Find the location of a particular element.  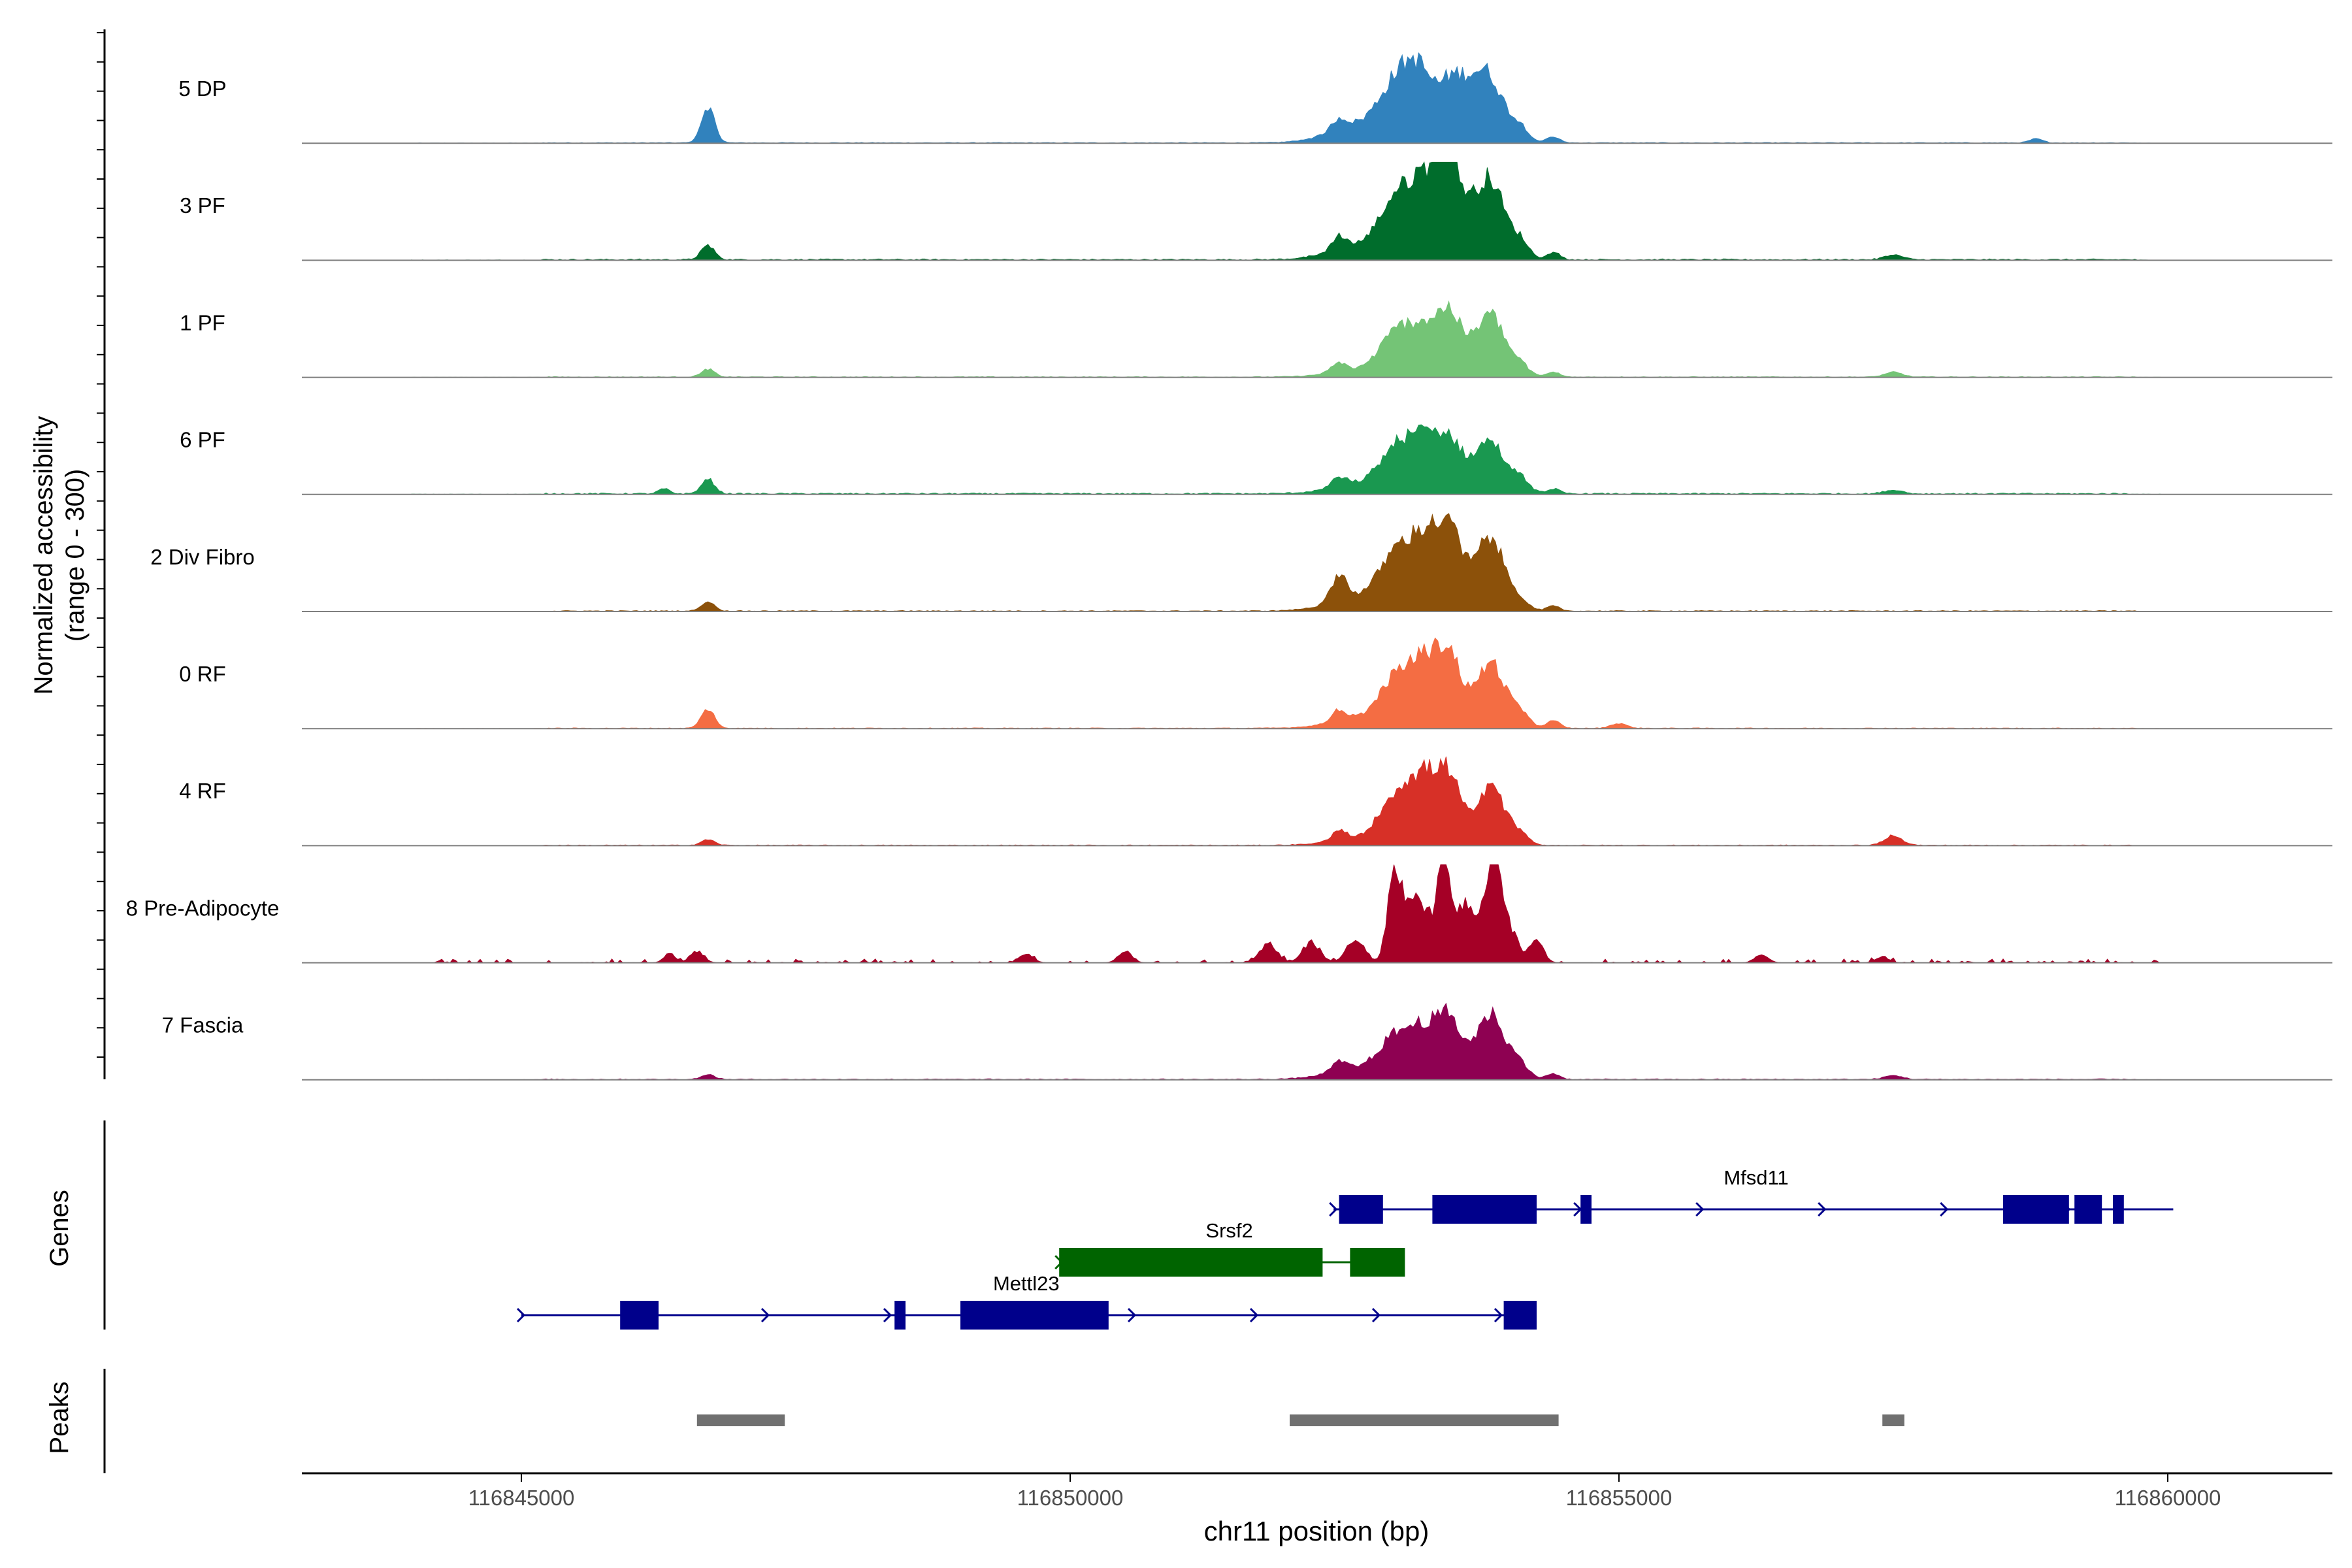

track-4-rf: 4 RF is located at coordinates (1255, 802).